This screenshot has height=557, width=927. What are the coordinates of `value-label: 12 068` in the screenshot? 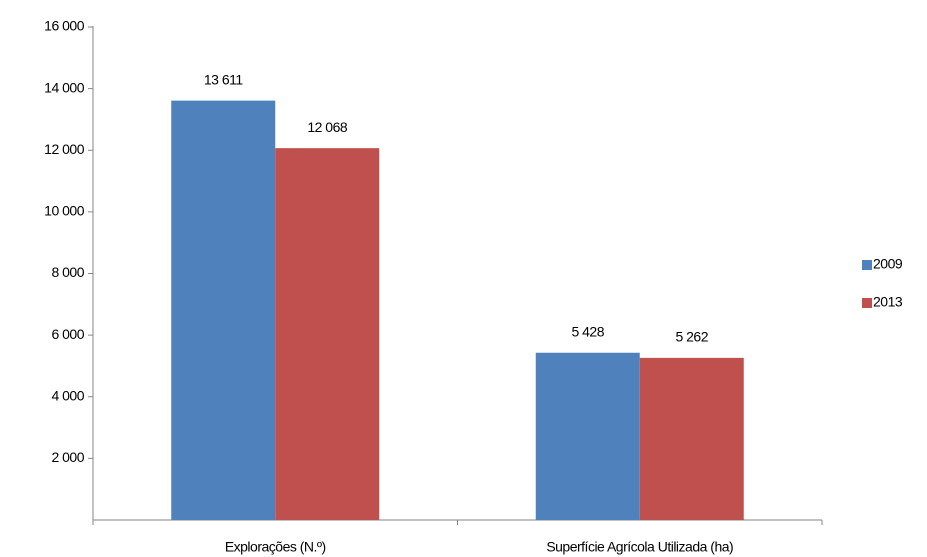 It's located at (327, 127).